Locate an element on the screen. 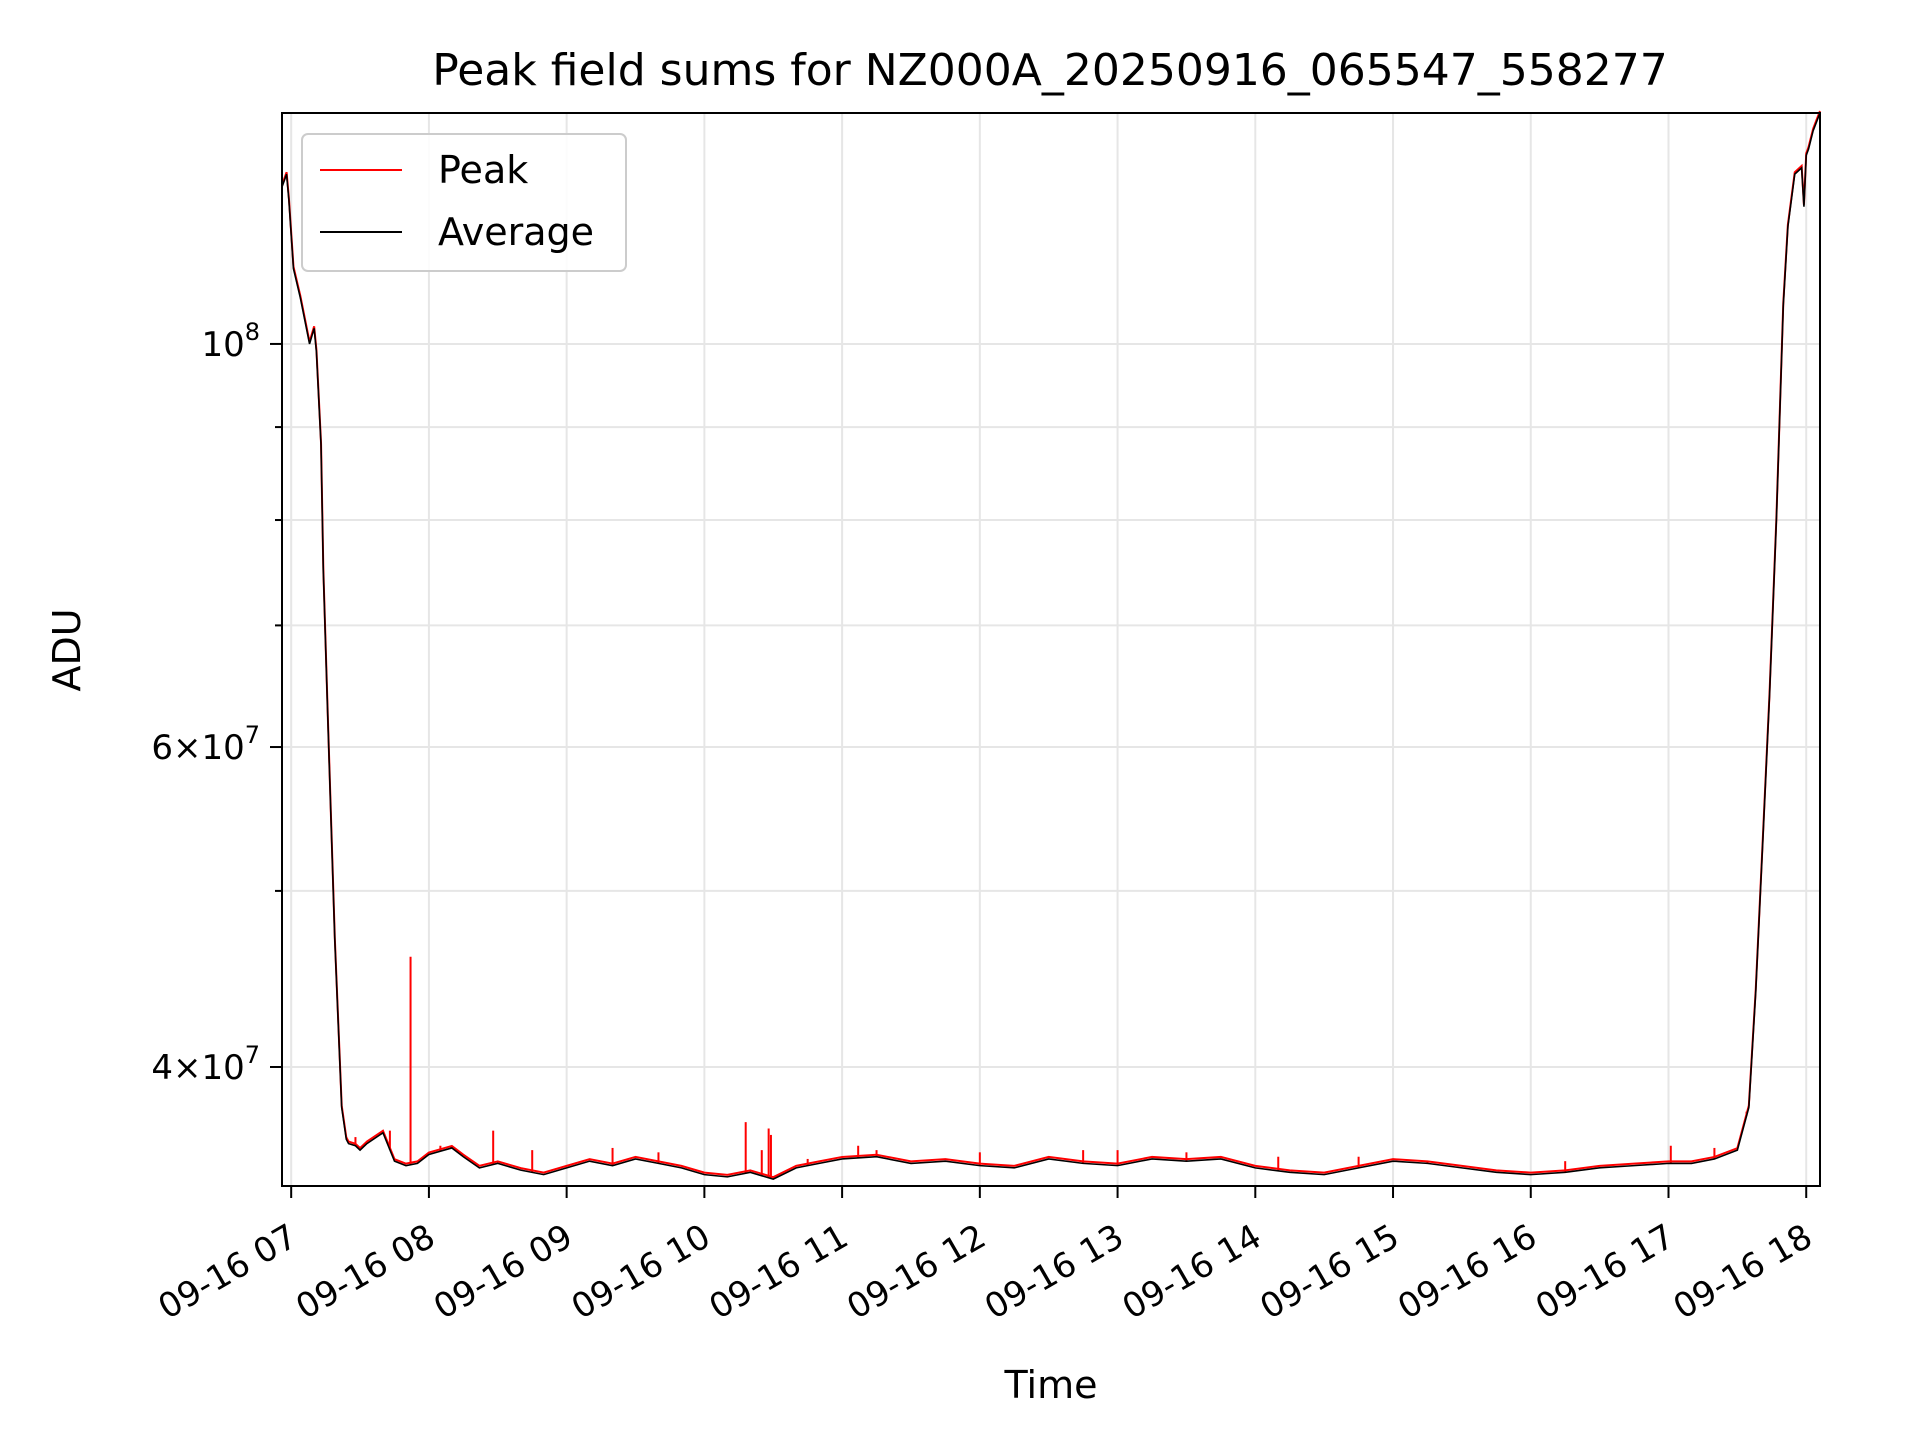 This screenshot has height=1440, width=1920. x-axis-label: Time is located at coordinates (1051, 1385).